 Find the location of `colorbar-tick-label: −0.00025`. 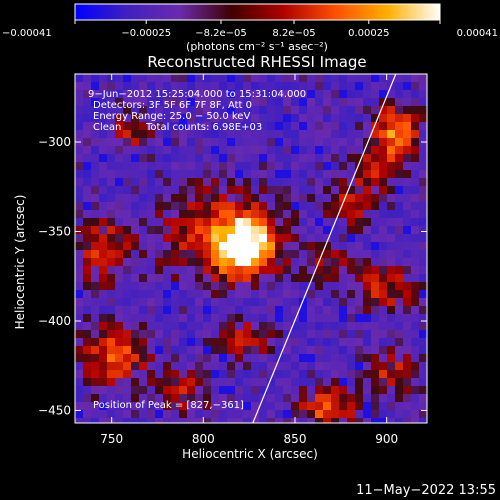

colorbar-tick-label: −0.00025 is located at coordinates (146, 33).